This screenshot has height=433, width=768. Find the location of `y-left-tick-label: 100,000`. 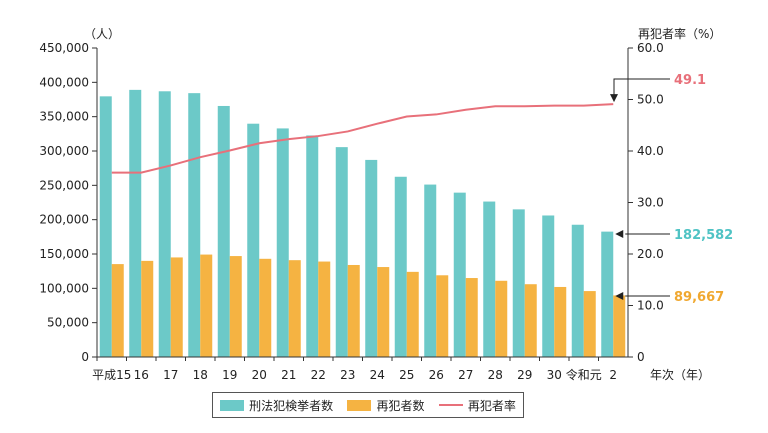

y-left-tick-label: 100,000 is located at coordinates (64, 288).